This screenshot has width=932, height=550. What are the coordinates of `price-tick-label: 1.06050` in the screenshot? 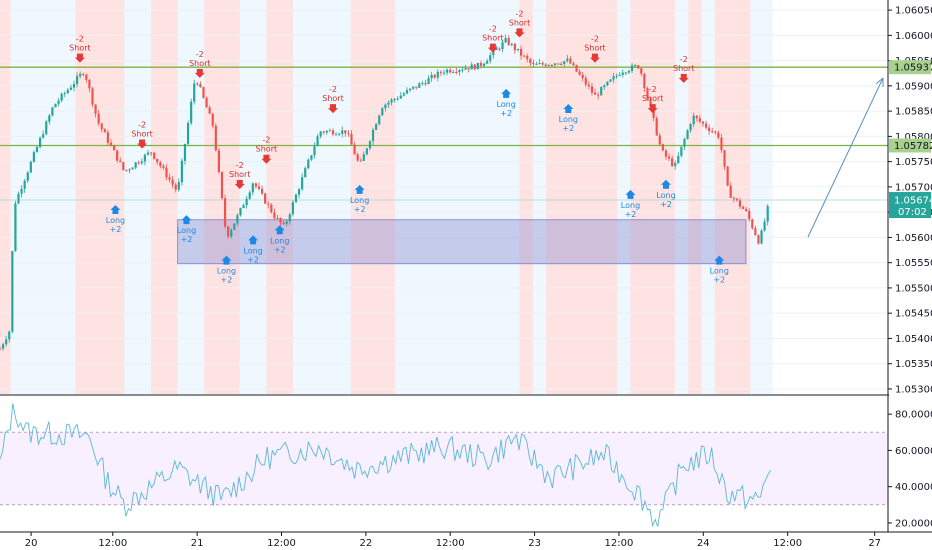 It's located at (913, 11).